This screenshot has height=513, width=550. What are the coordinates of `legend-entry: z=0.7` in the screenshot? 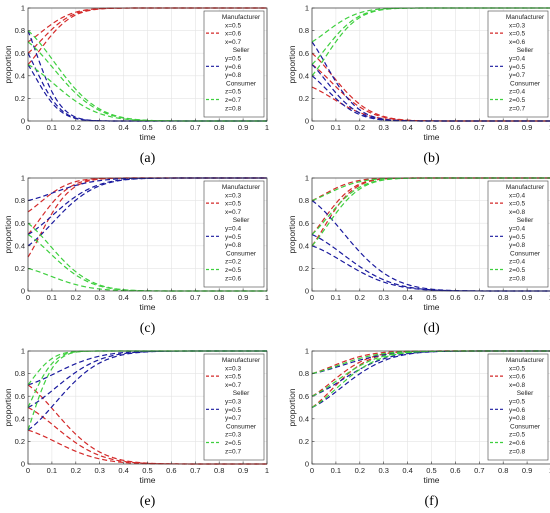 It's located at (233, 451).